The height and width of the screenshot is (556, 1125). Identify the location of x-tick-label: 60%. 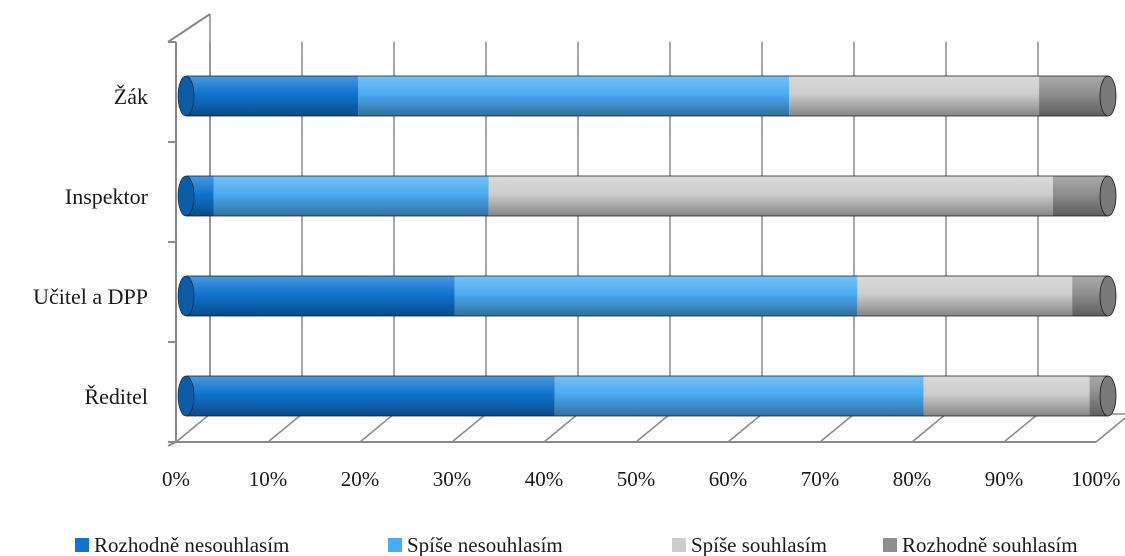
(728, 479).